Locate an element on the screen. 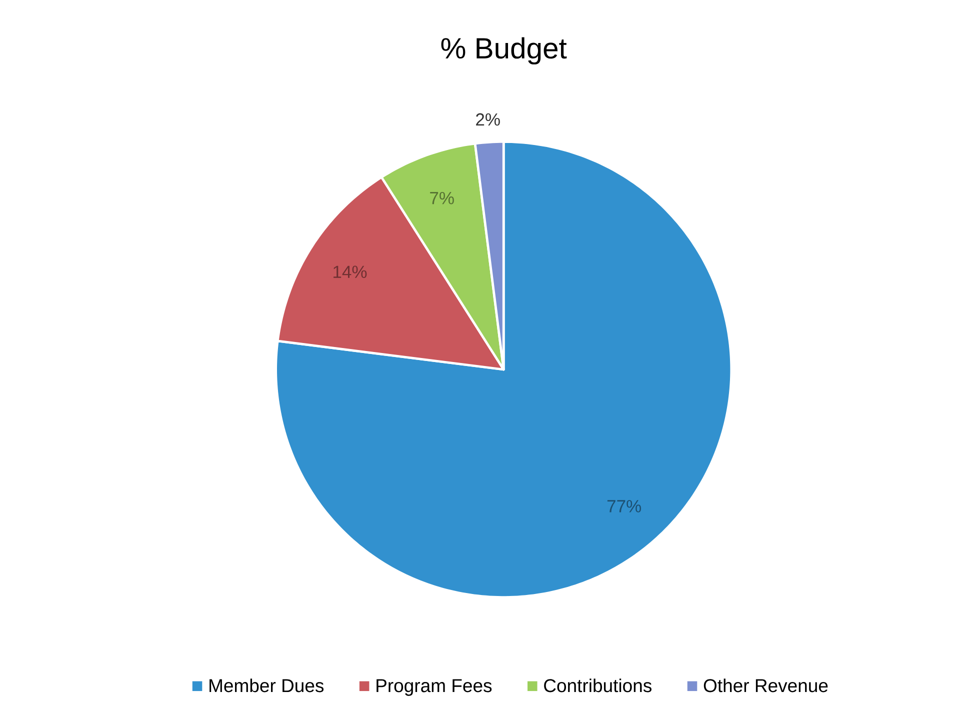 The height and width of the screenshot is (723, 966). legend-label: Other Revenue is located at coordinates (766, 685).